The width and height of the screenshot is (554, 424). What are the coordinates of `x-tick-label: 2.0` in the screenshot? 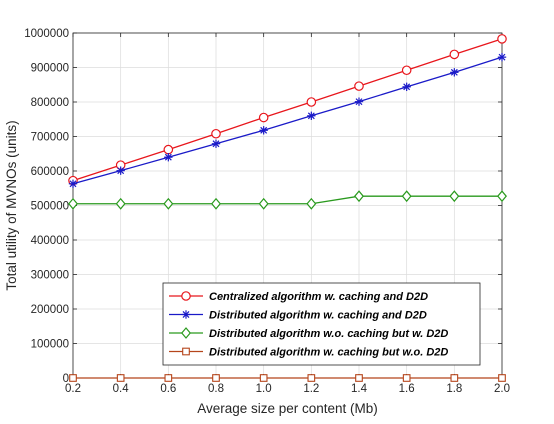 It's located at (502, 389).